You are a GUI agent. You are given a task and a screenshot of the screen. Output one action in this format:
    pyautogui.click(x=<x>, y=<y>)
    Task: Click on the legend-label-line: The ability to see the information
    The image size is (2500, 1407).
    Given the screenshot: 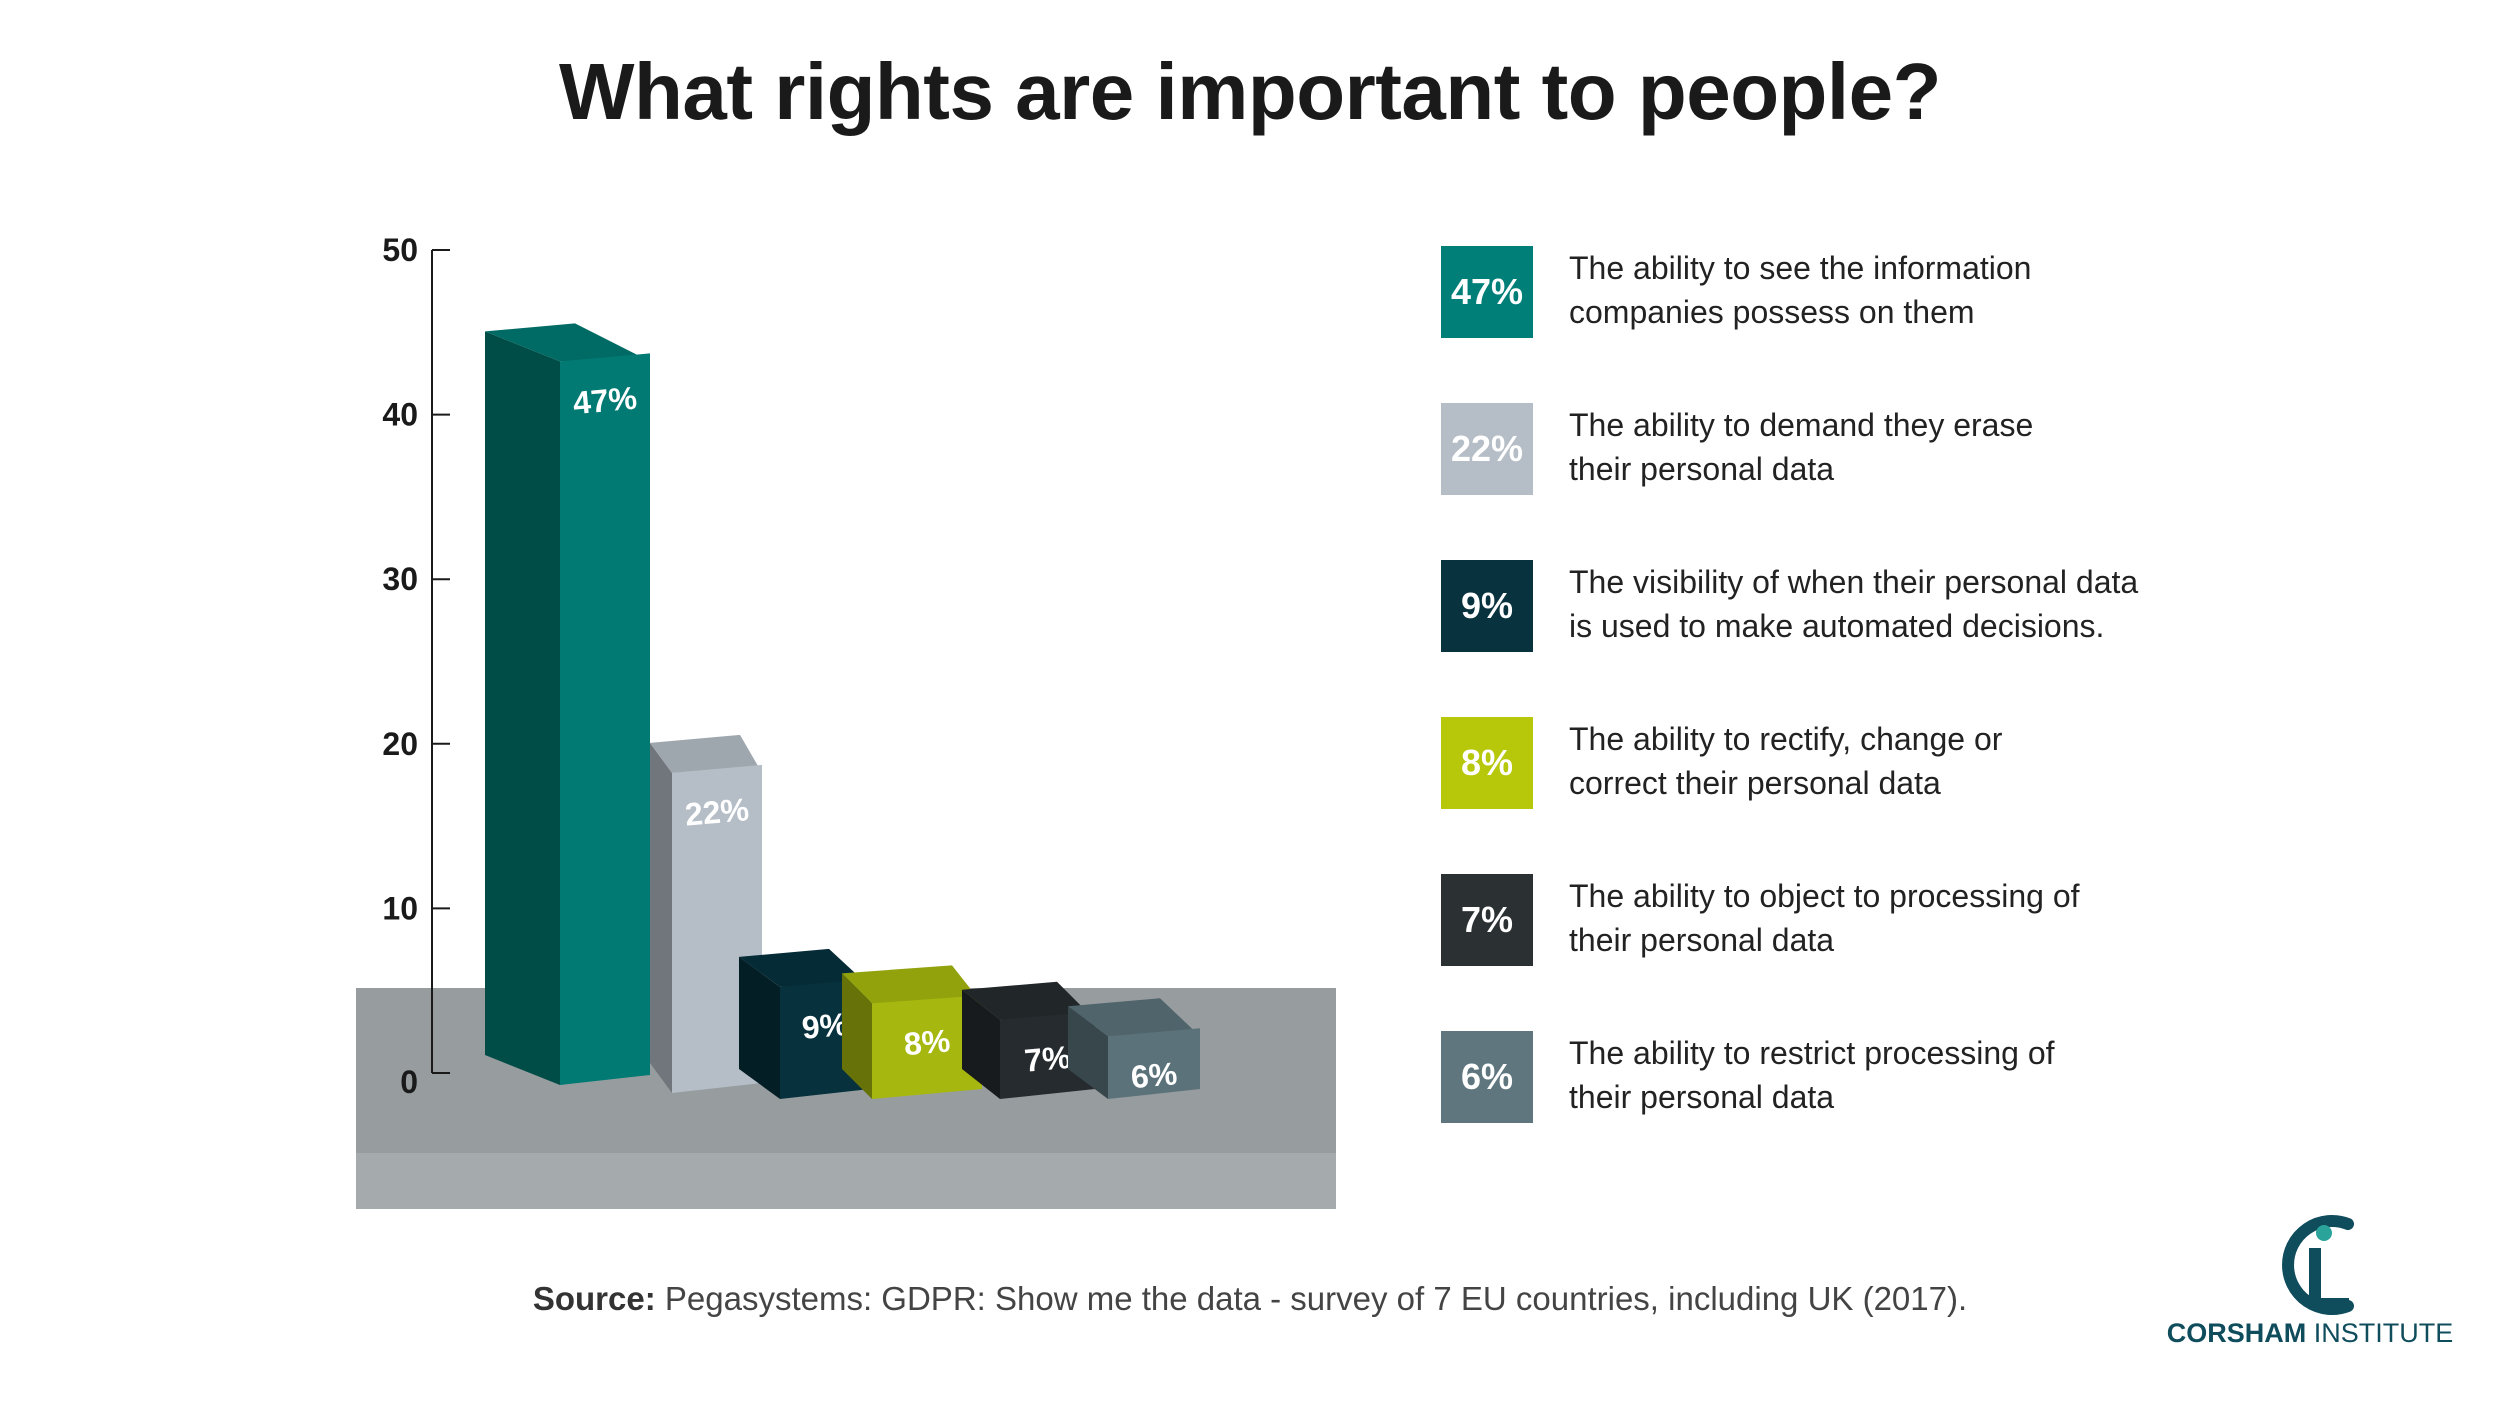 What is the action you would take?
    pyautogui.click(x=1800, y=268)
    